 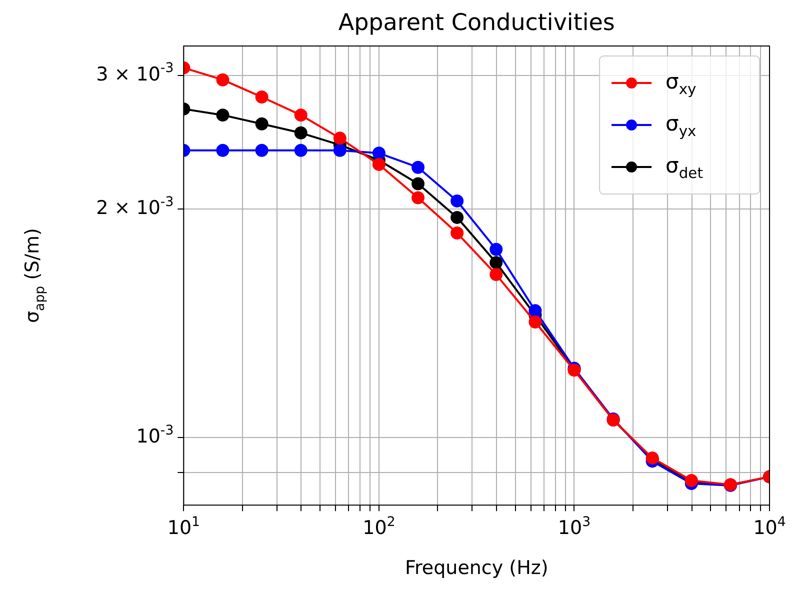 What do you see at coordinates (476, 23) in the screenshot?
I see `chart-title: Apparent Conductivities` at bounding box center [476, 23].